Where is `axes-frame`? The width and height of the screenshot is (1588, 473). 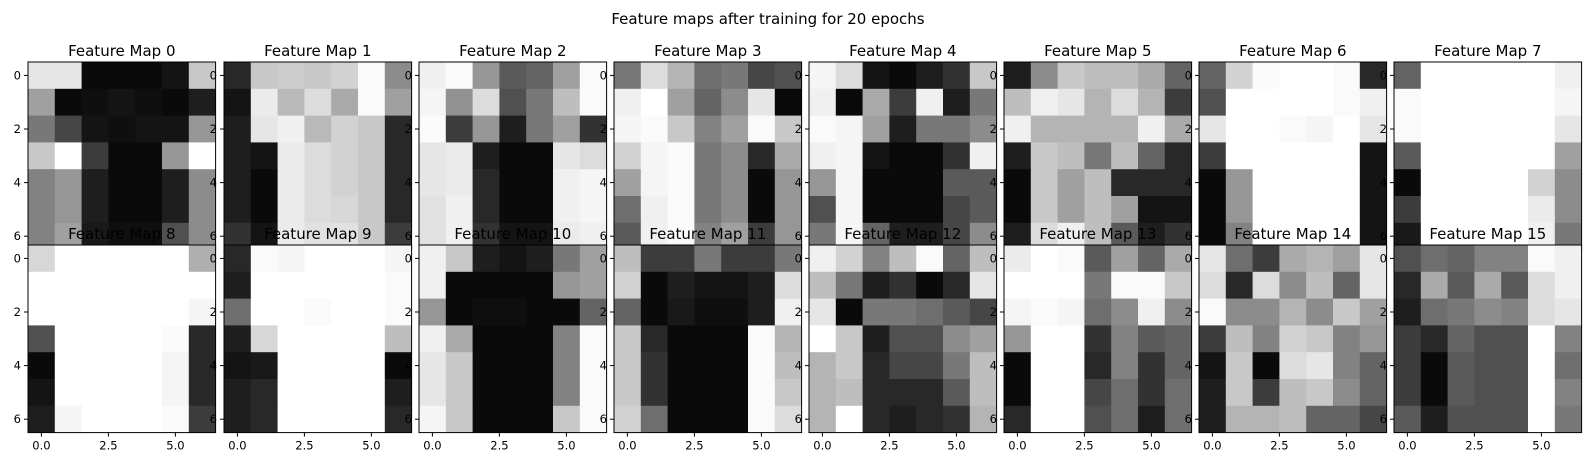
axes-frame is located at coordinates (1488, 339).